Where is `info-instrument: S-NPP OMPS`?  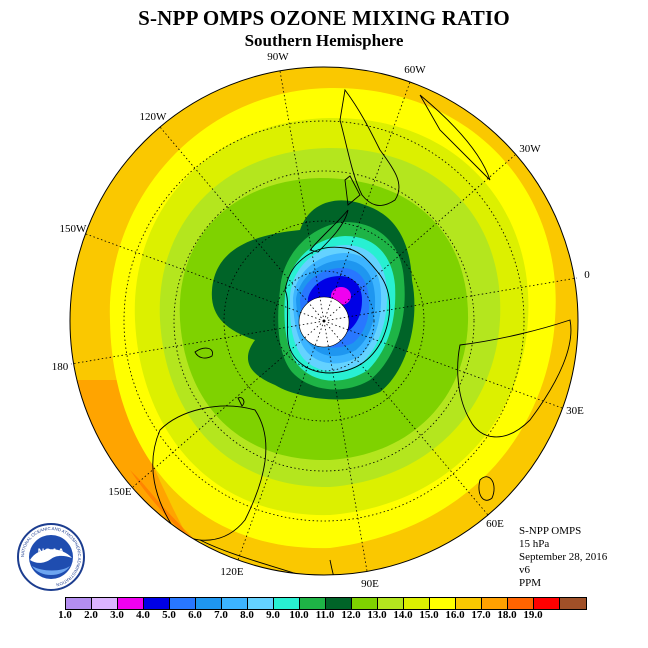 info-instrument: S-NPP OMPS is located at coordinates (550, 531).